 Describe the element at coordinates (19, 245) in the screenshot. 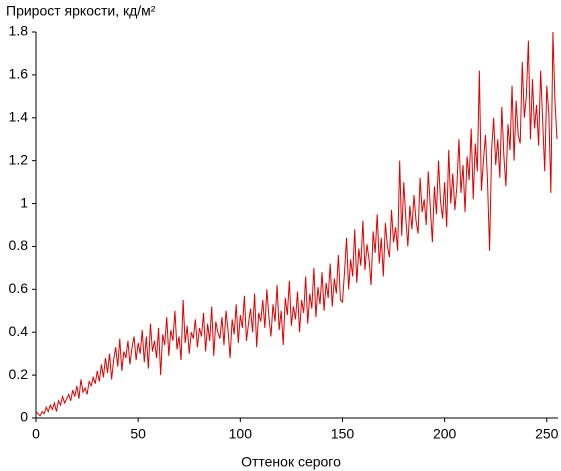

I see `y-tick-label: 0.8` at that location.